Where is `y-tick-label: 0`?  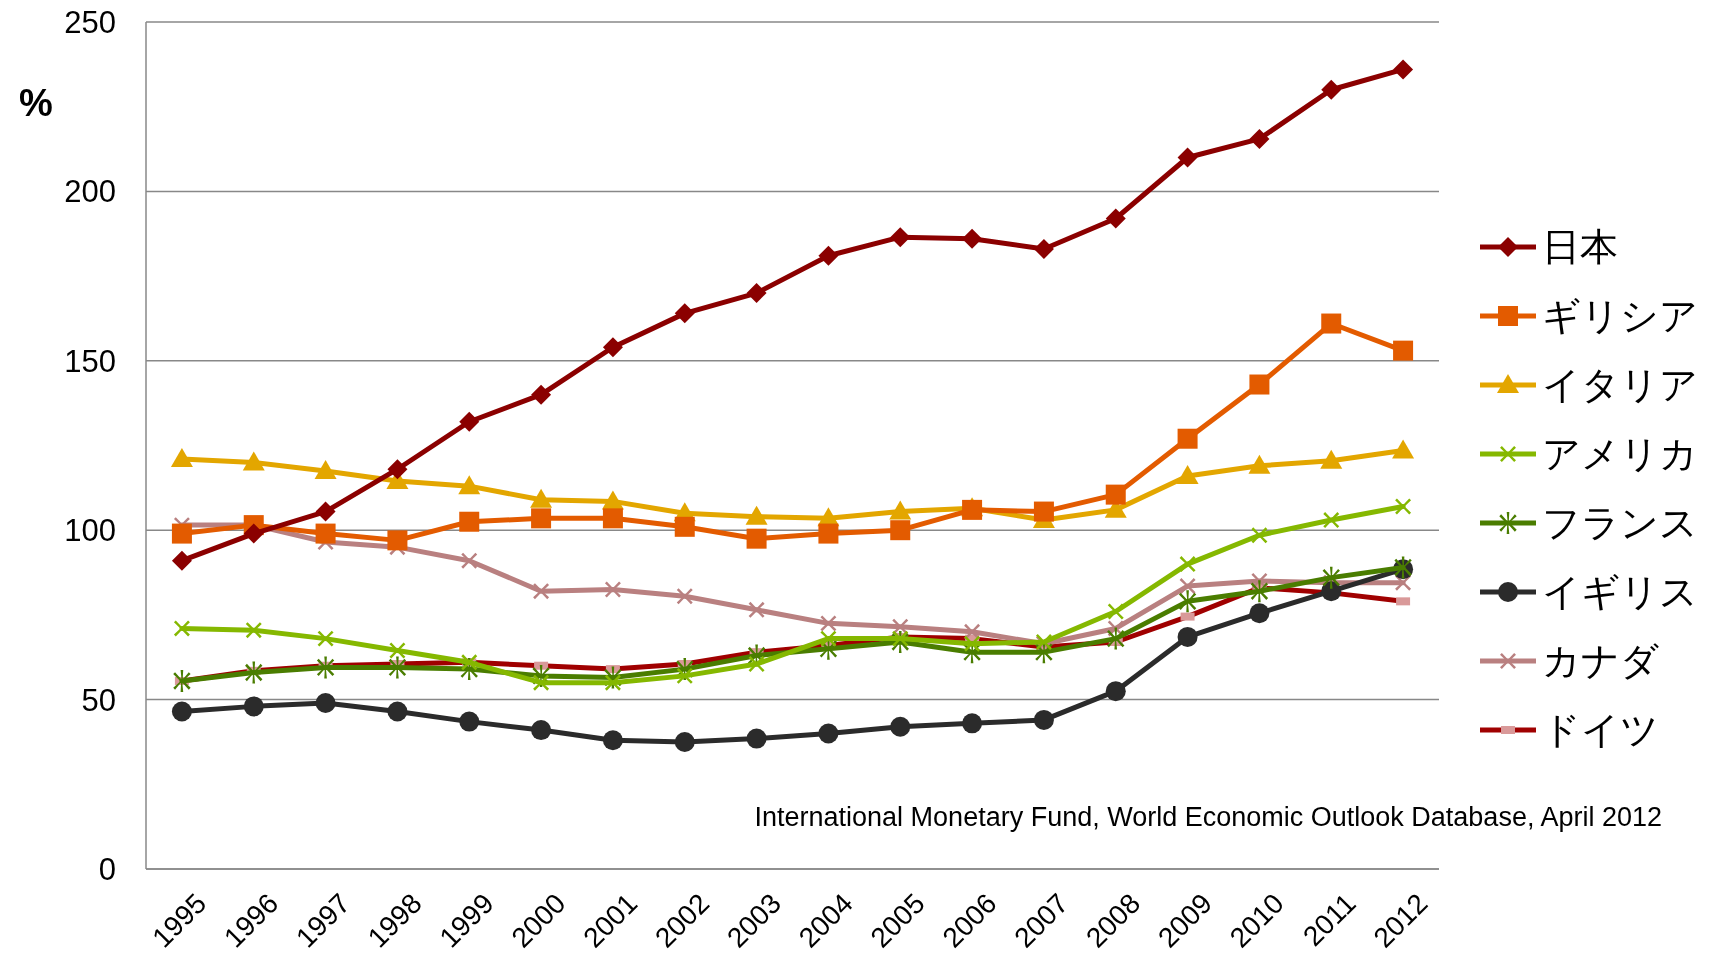 y-tick-label: 0 is located at coordinates (107, 869).